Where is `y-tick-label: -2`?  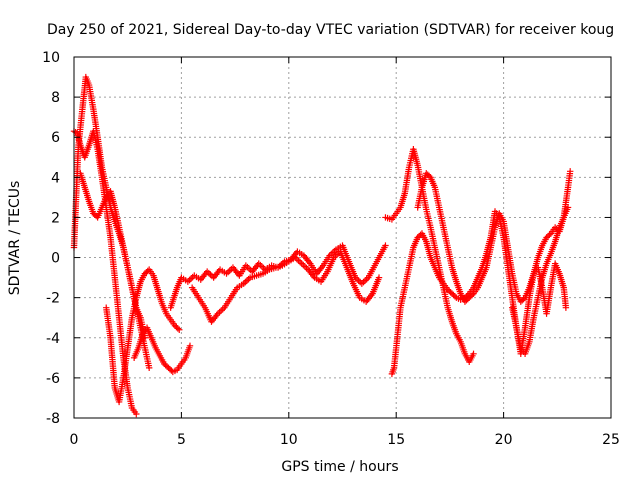 y-tick-label: -2 is located at coordinates (53, 299).